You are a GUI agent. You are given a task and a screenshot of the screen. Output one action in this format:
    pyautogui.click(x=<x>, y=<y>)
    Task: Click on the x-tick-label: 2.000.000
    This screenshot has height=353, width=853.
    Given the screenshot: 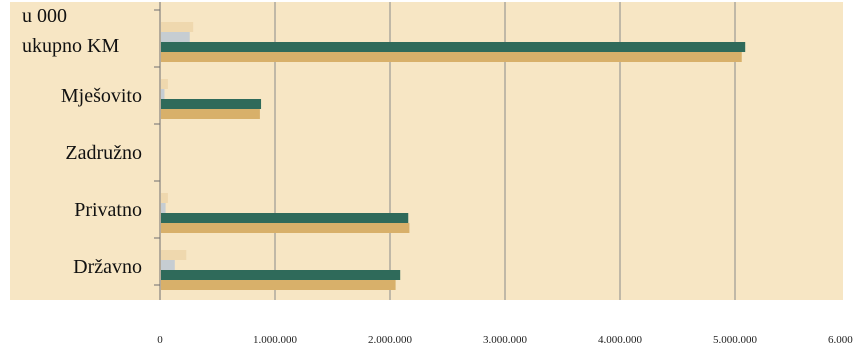 What is the action you would take?
    pyautogui.click(x=390, y=340)
    